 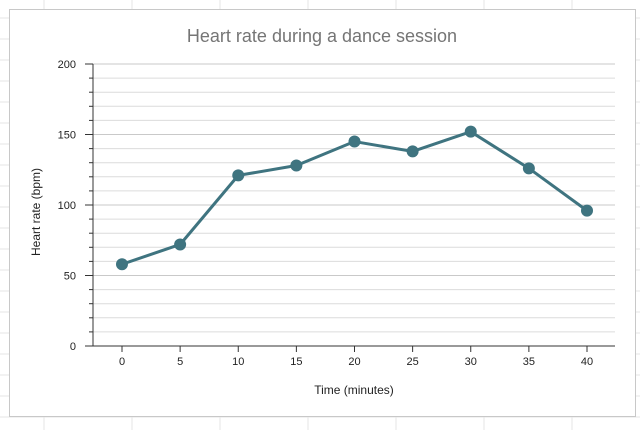 I want to click on x-tick-label: 30, so click(x=471, y=362).